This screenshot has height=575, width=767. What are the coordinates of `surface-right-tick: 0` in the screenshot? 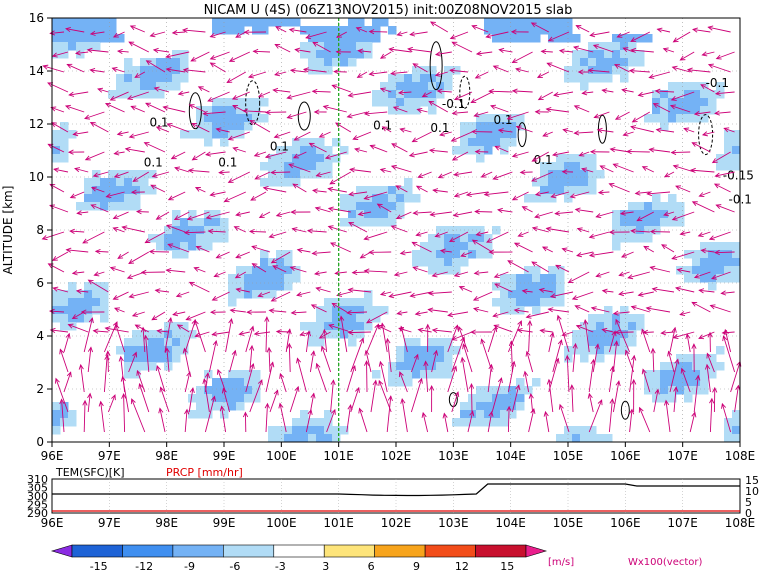 It's located at (748, 513).